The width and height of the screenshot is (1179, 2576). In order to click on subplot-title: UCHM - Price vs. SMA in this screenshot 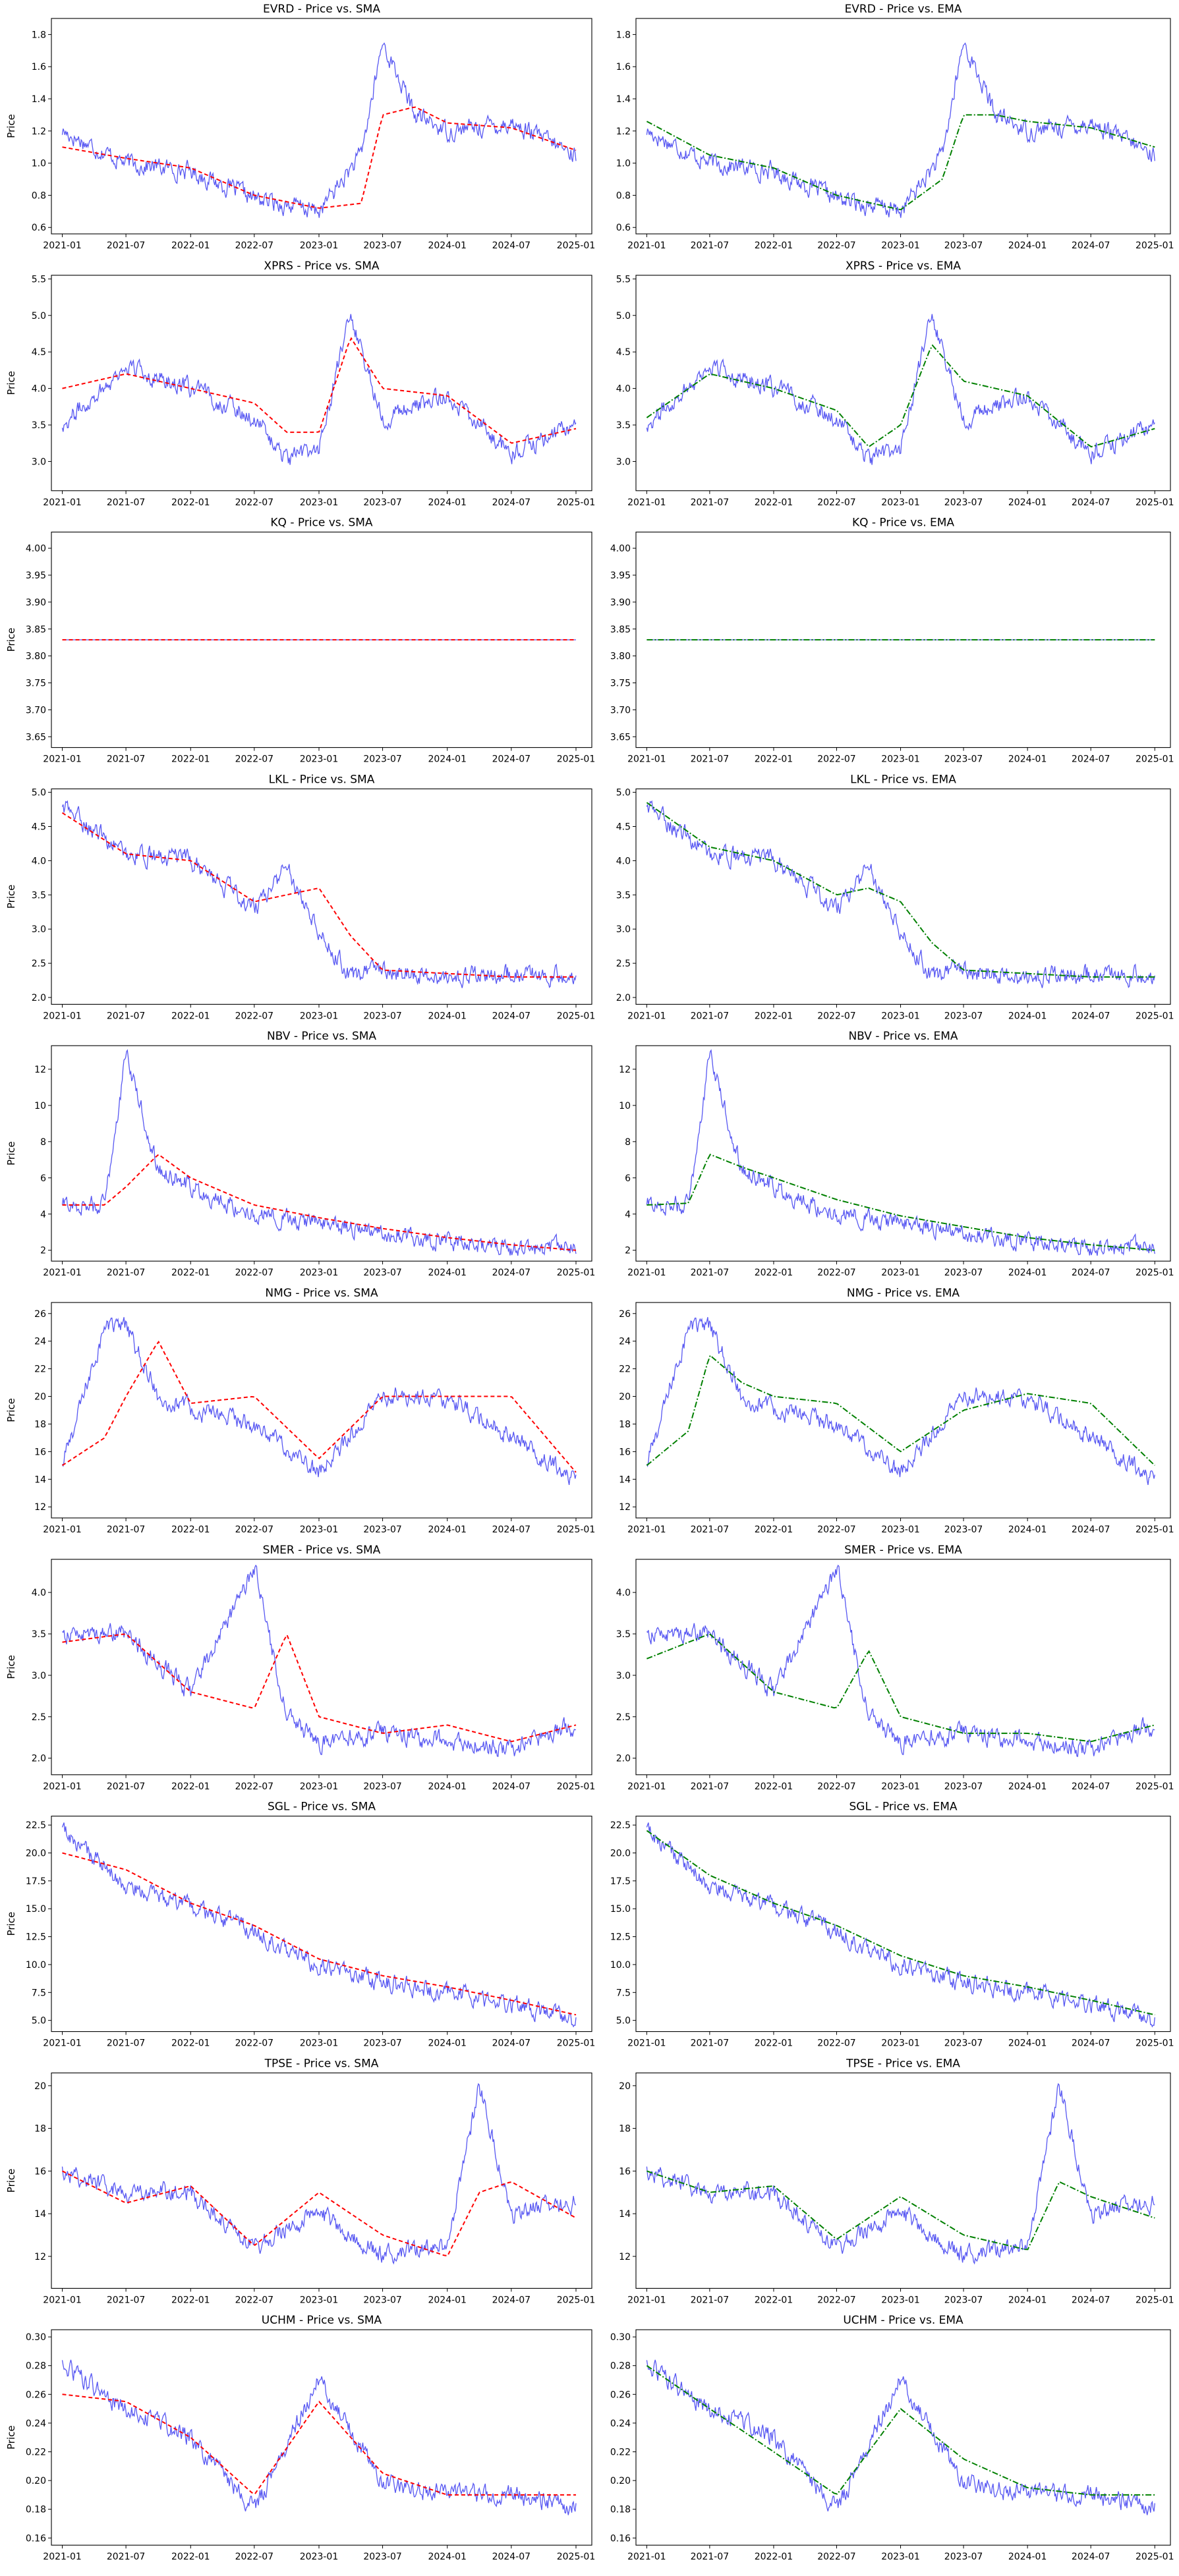, I will do `click(322, 2320)`.